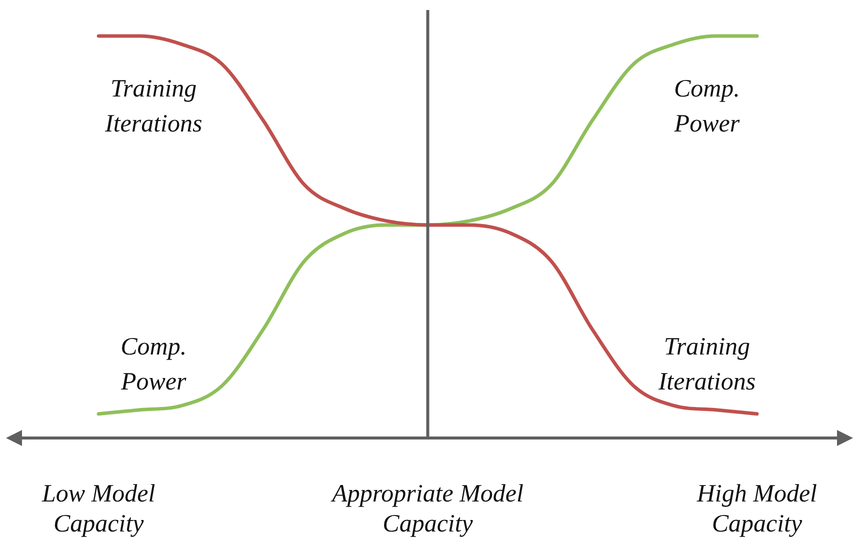 The height and width of the screenshot is (545, 859). What do you see at coordinates (706, 364) in the screenshot?
I see `series-label: Training Iterations` at bounding box center [706, 364].